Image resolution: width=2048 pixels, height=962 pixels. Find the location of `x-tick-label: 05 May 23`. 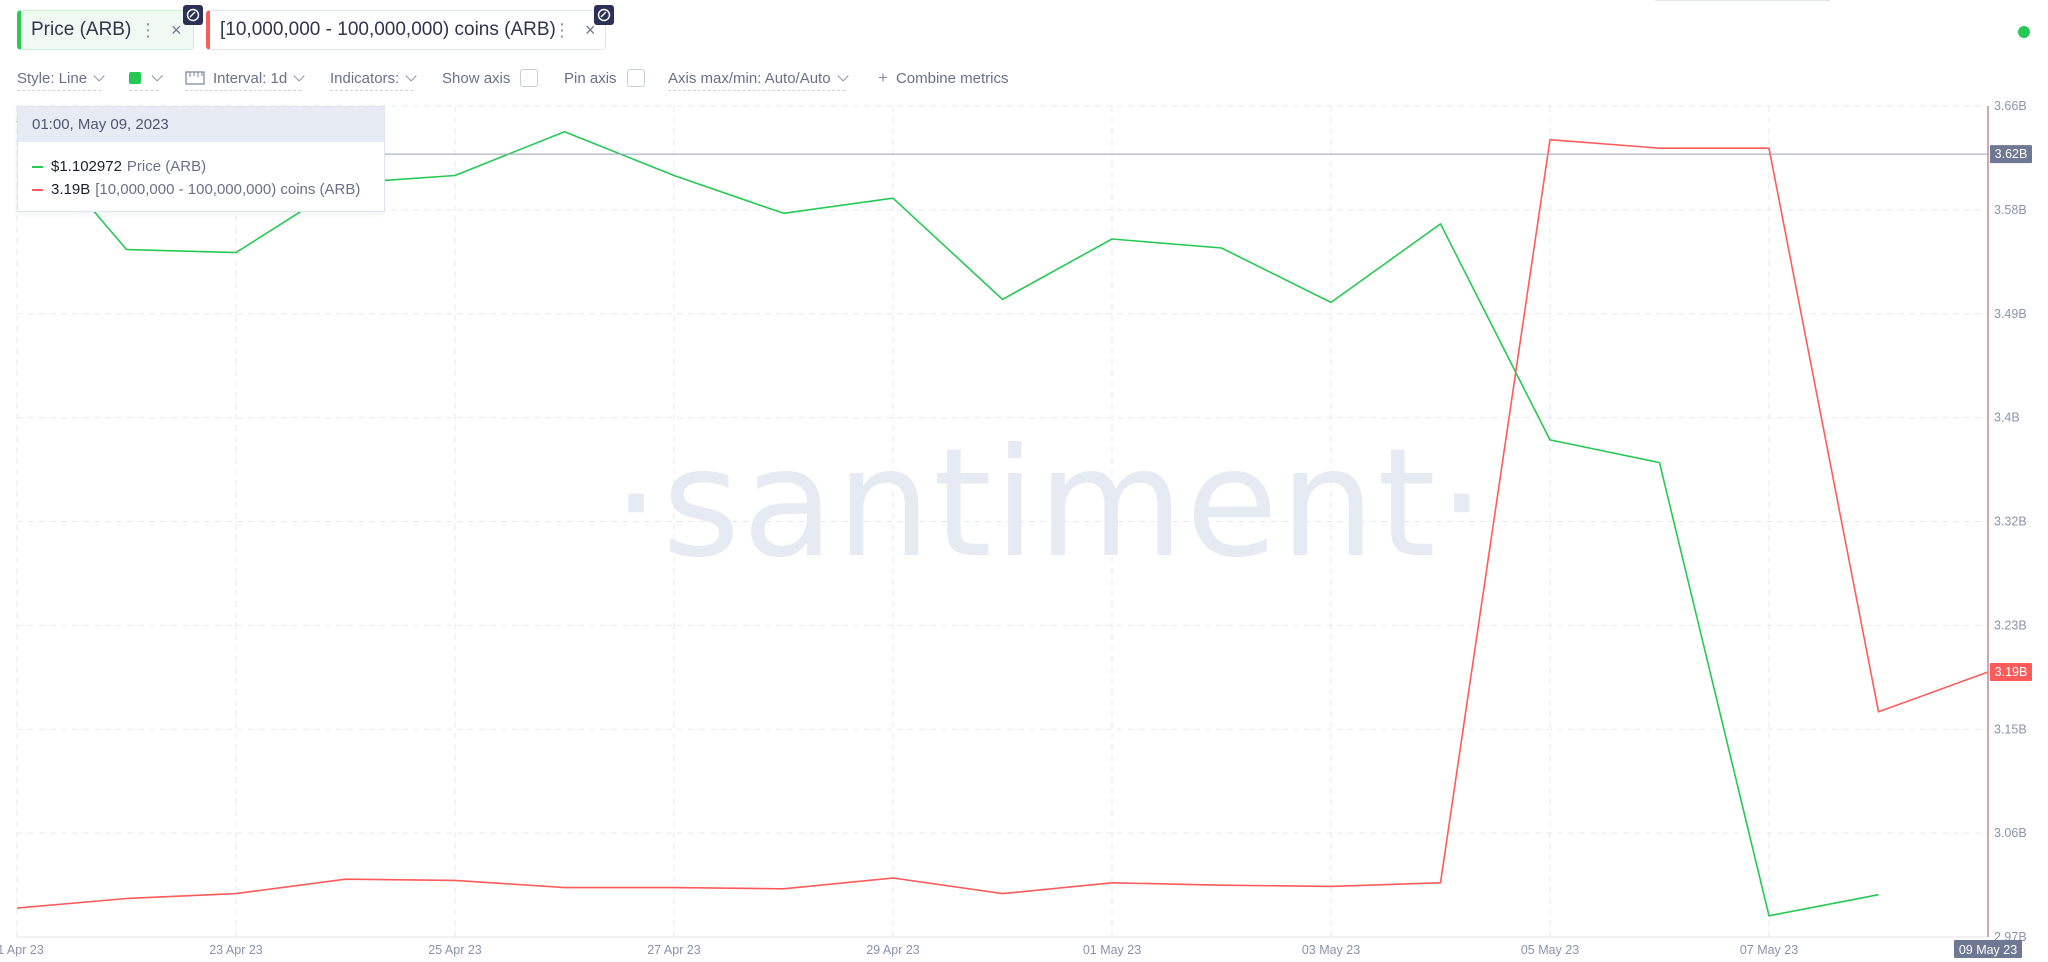

x-tick-label: 05 May 23 is located at coordinates (1550, 950).